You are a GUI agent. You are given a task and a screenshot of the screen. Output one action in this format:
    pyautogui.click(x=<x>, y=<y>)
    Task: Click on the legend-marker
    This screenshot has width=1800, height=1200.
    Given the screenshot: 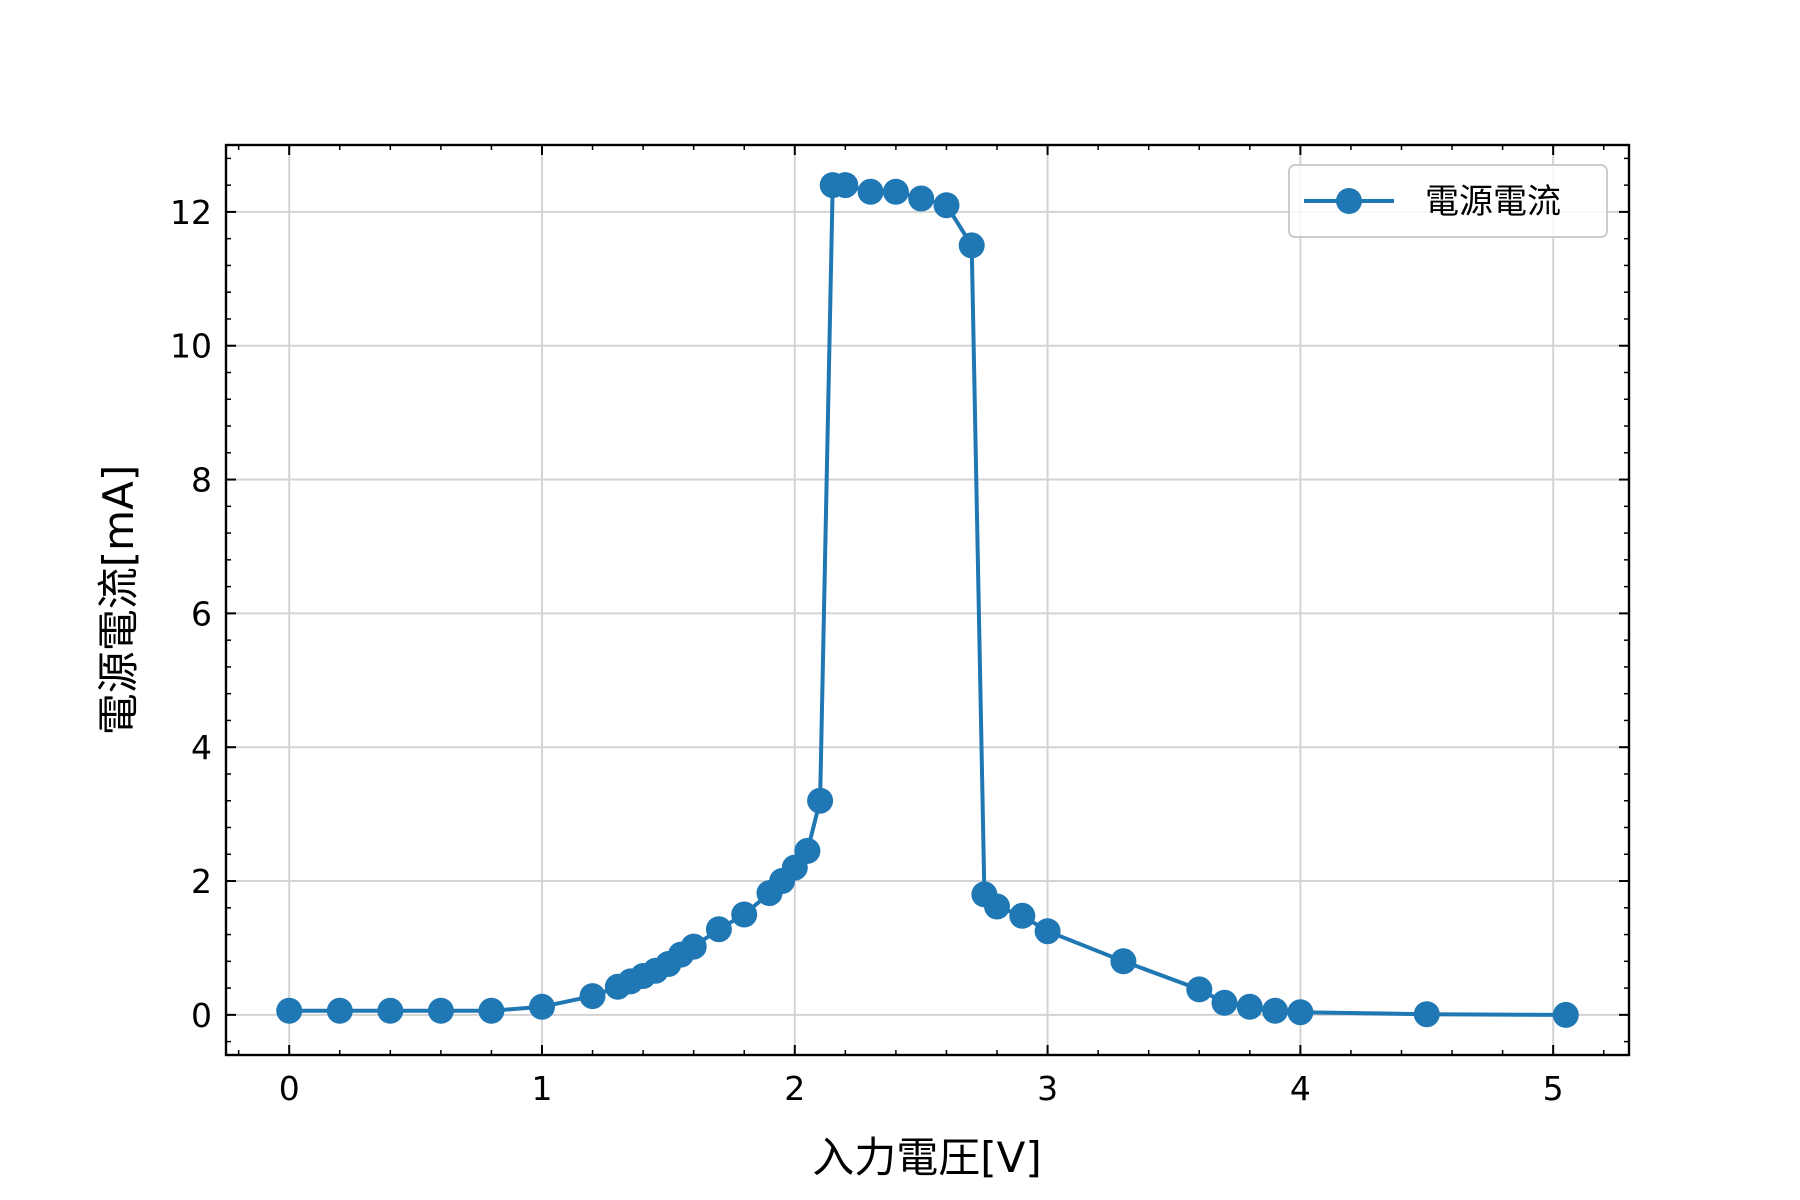 What is the action you would take?
    pyautogui.click(x=1349, y=201)
    